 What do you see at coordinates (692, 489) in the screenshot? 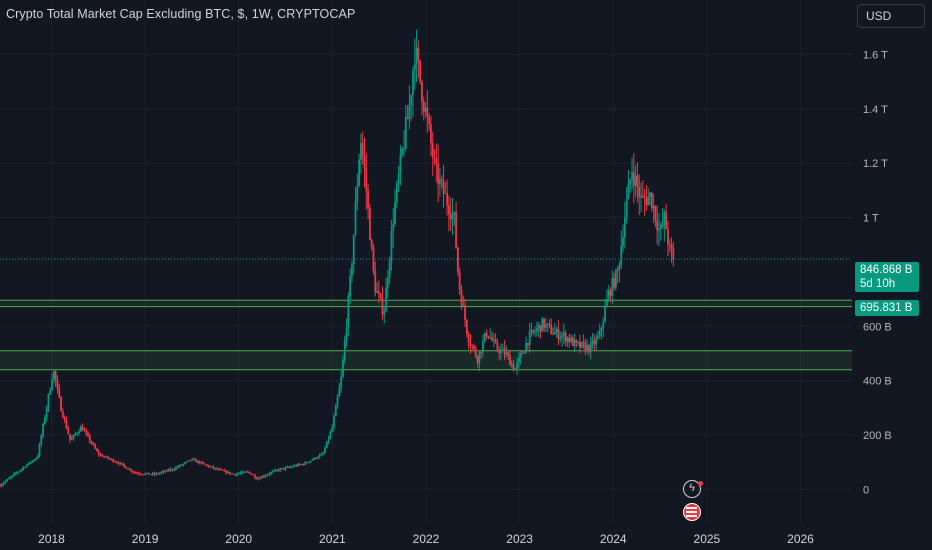
I see `lightning-icon: ϟ` at bounding box center [692, 489].